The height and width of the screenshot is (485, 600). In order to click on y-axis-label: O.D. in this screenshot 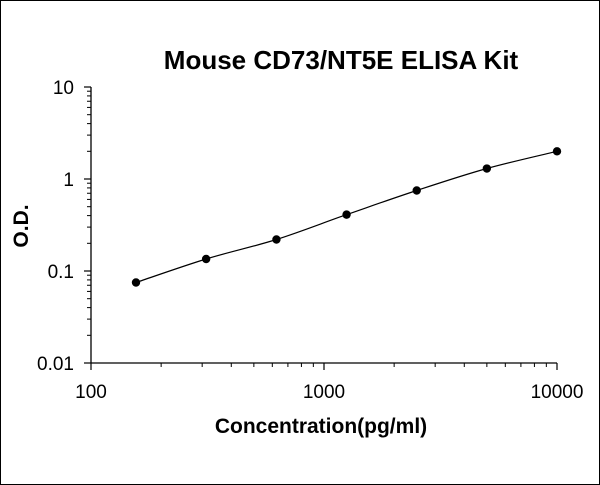, I will do `click(21, 225)`.